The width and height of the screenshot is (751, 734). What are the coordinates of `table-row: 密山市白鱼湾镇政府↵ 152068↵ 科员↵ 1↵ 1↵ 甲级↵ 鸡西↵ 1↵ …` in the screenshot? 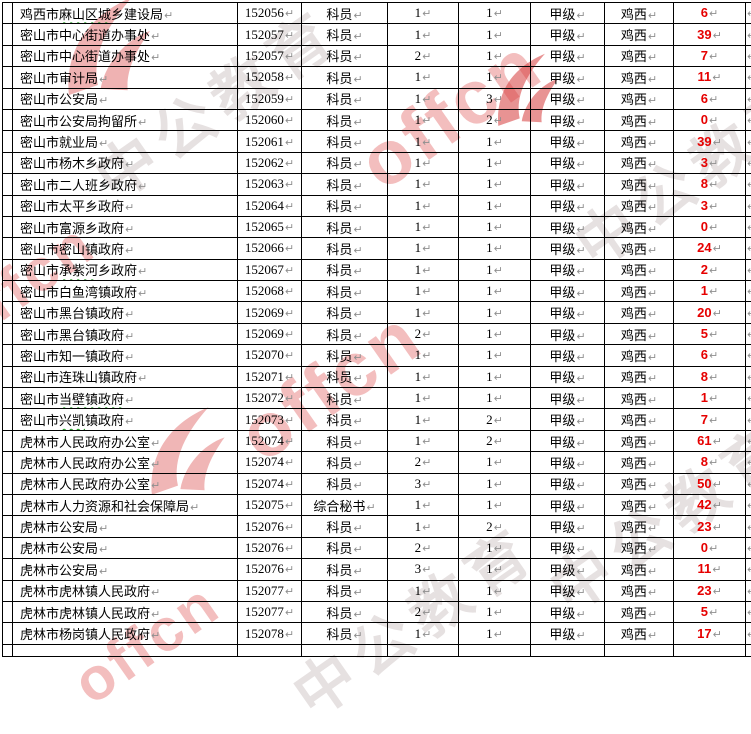 It's located at (377, 291).